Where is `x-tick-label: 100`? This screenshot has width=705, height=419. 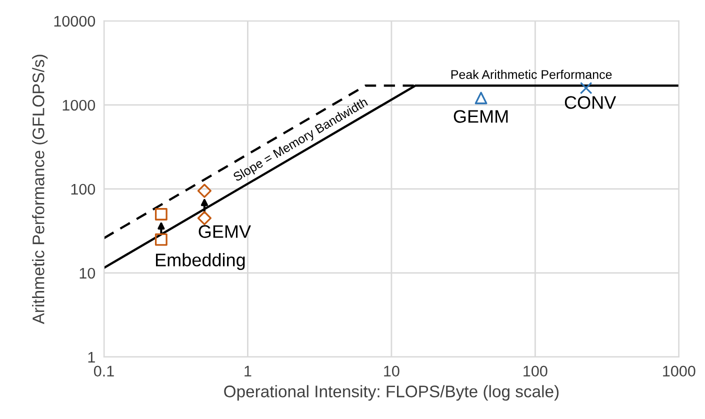
x-tick-label: 100 is located at coordinates (536, 371).